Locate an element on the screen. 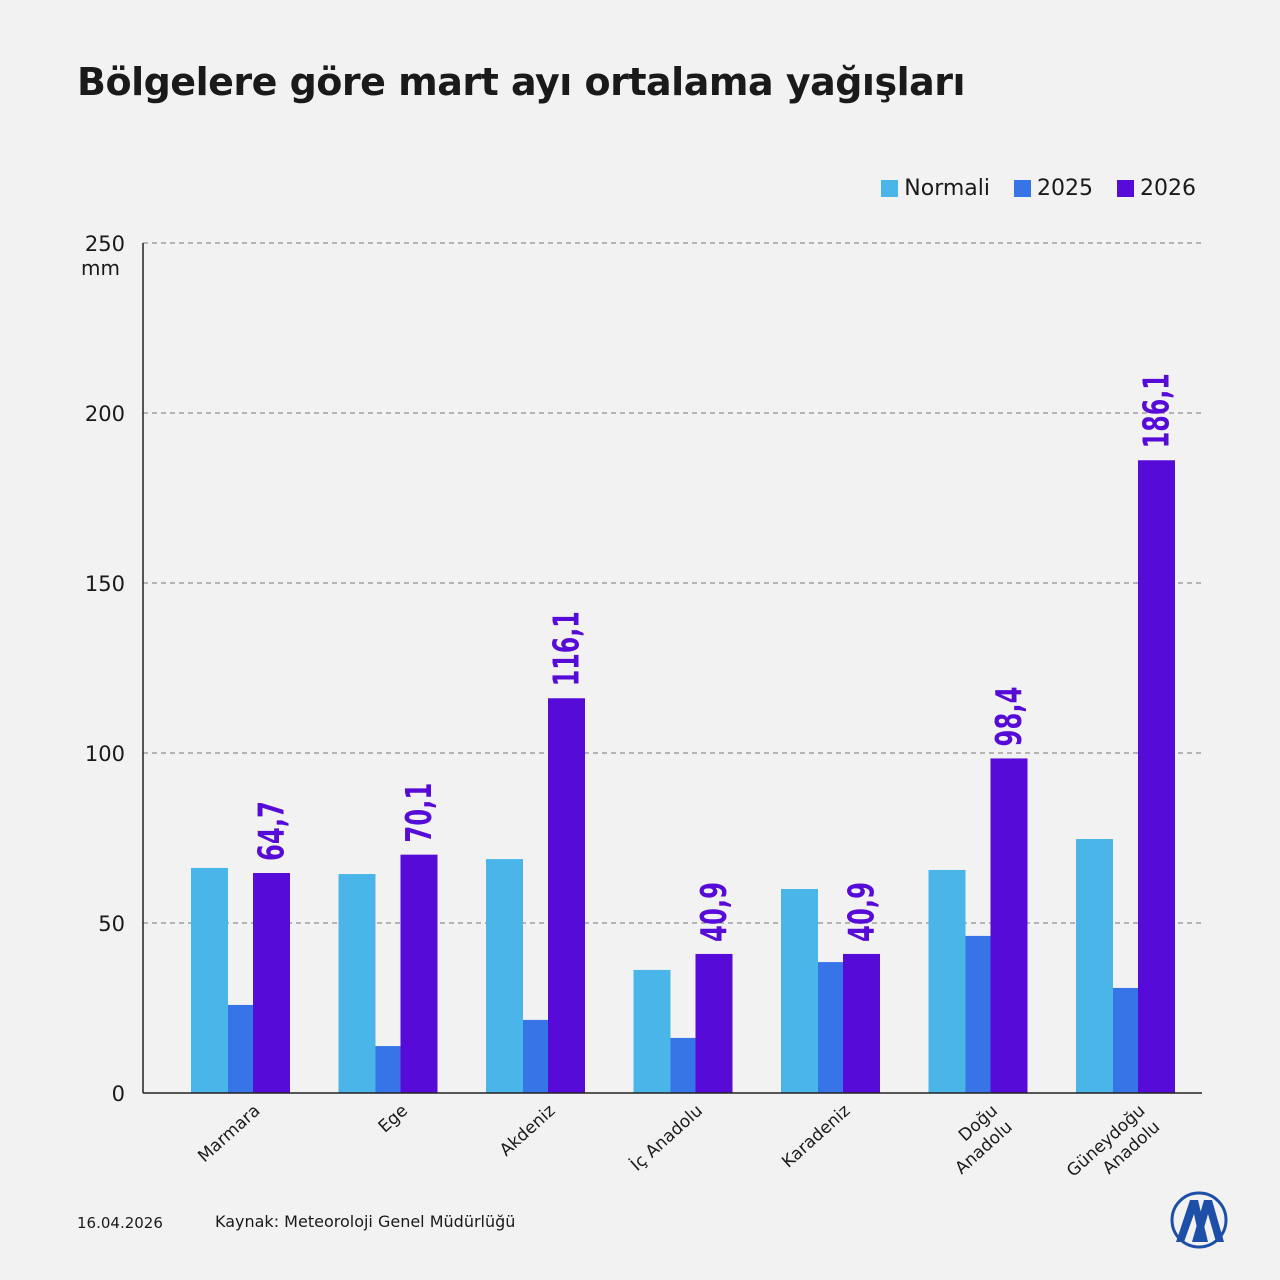  legend-item: 2026 is located at coordinates (1156, 188).